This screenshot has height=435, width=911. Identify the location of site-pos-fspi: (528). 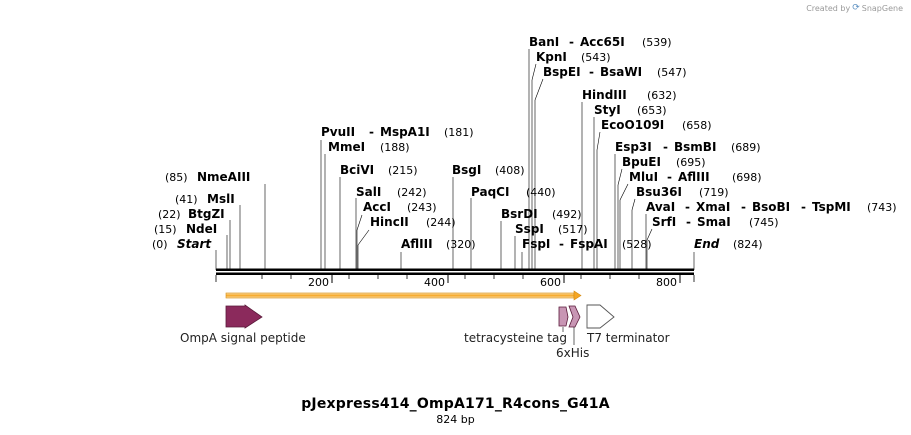
(637, 244).